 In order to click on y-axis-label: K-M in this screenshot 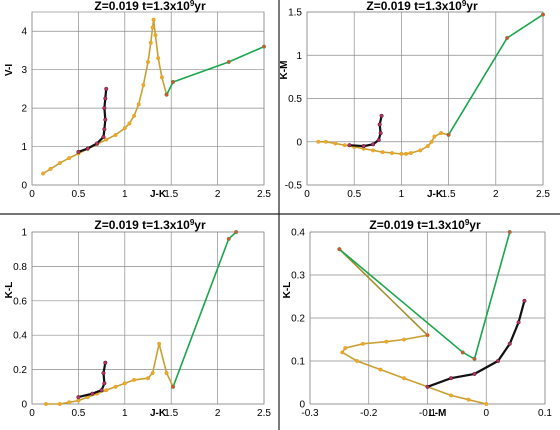, I will do `click(284, 70)`.